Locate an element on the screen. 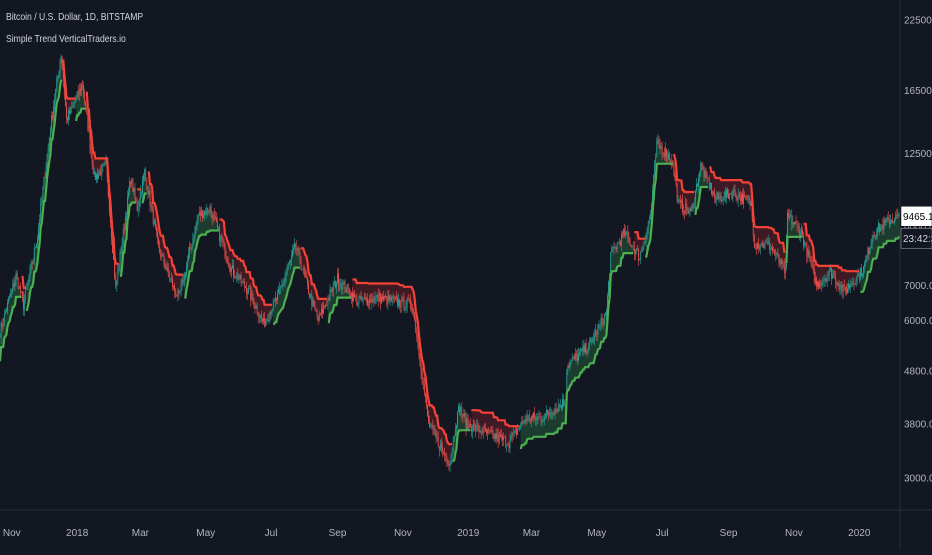  indicator-label: Simple Trend VerticalTraders.io is located at coordinates (66, 39).